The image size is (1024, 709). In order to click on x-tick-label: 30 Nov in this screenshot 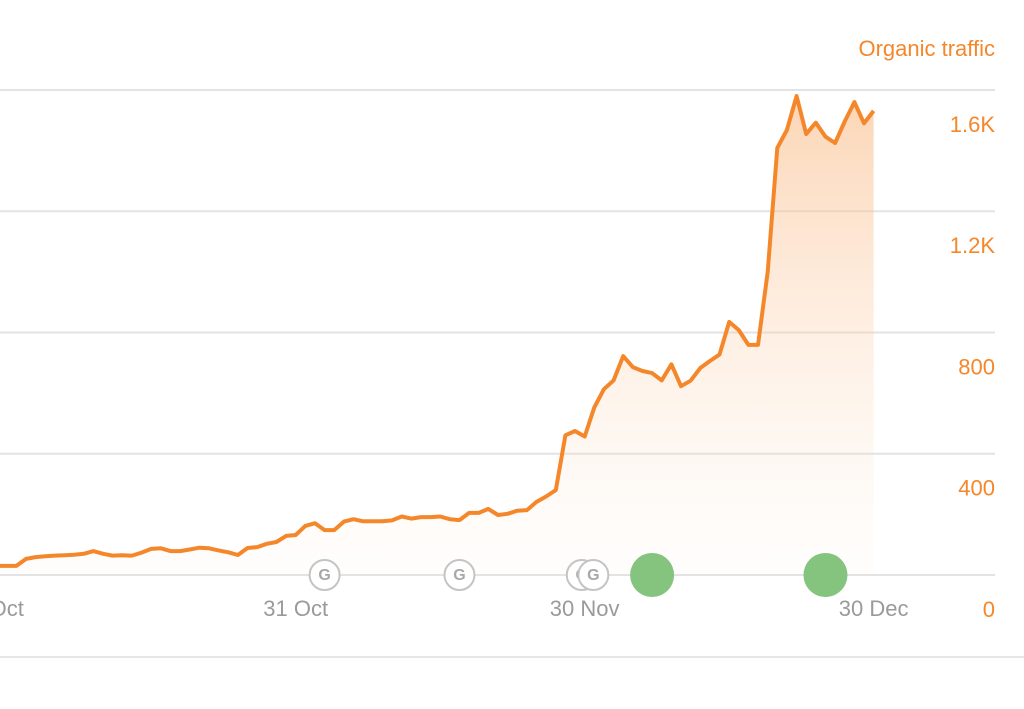, I will do `click(585, 608)`.